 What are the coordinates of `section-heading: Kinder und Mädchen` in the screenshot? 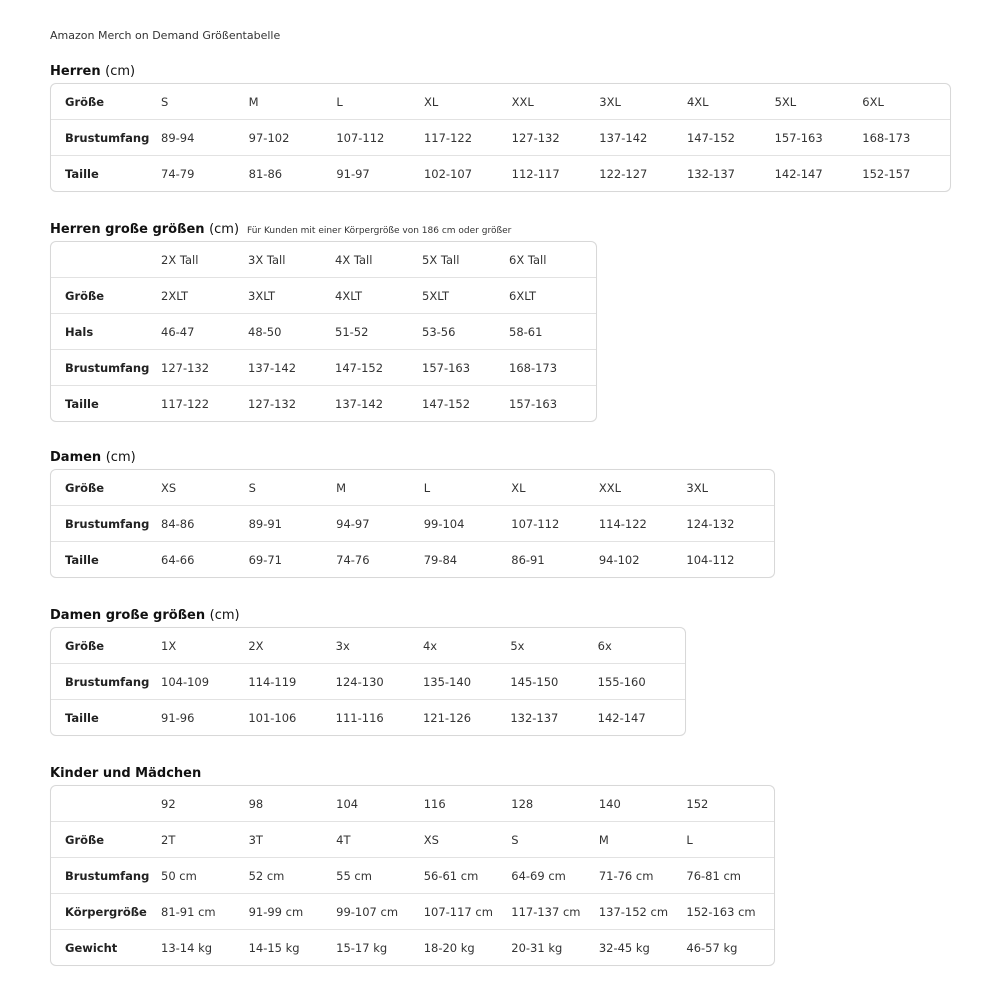 It's located at (412, 774).